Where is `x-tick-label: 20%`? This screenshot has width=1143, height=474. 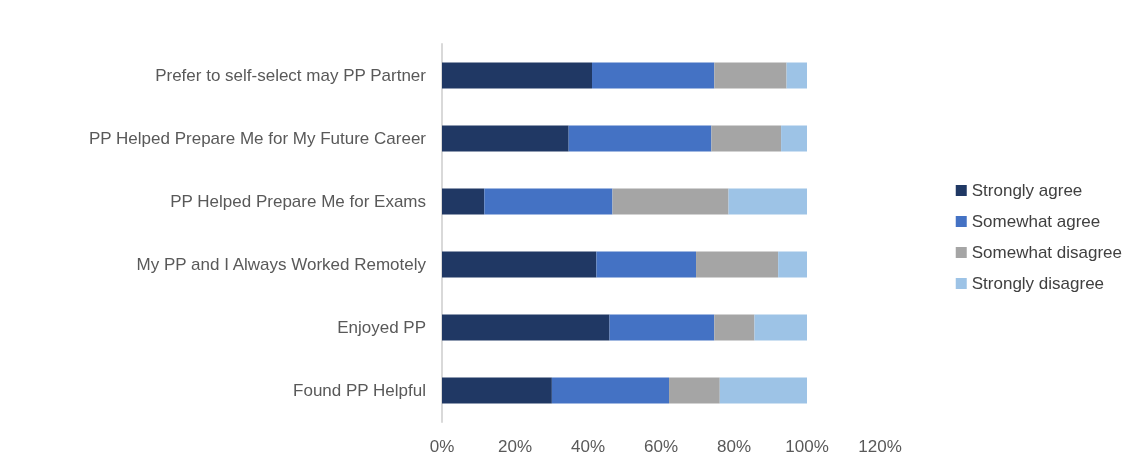 x-tick-label: 20% is located at coordinates (515, 446).